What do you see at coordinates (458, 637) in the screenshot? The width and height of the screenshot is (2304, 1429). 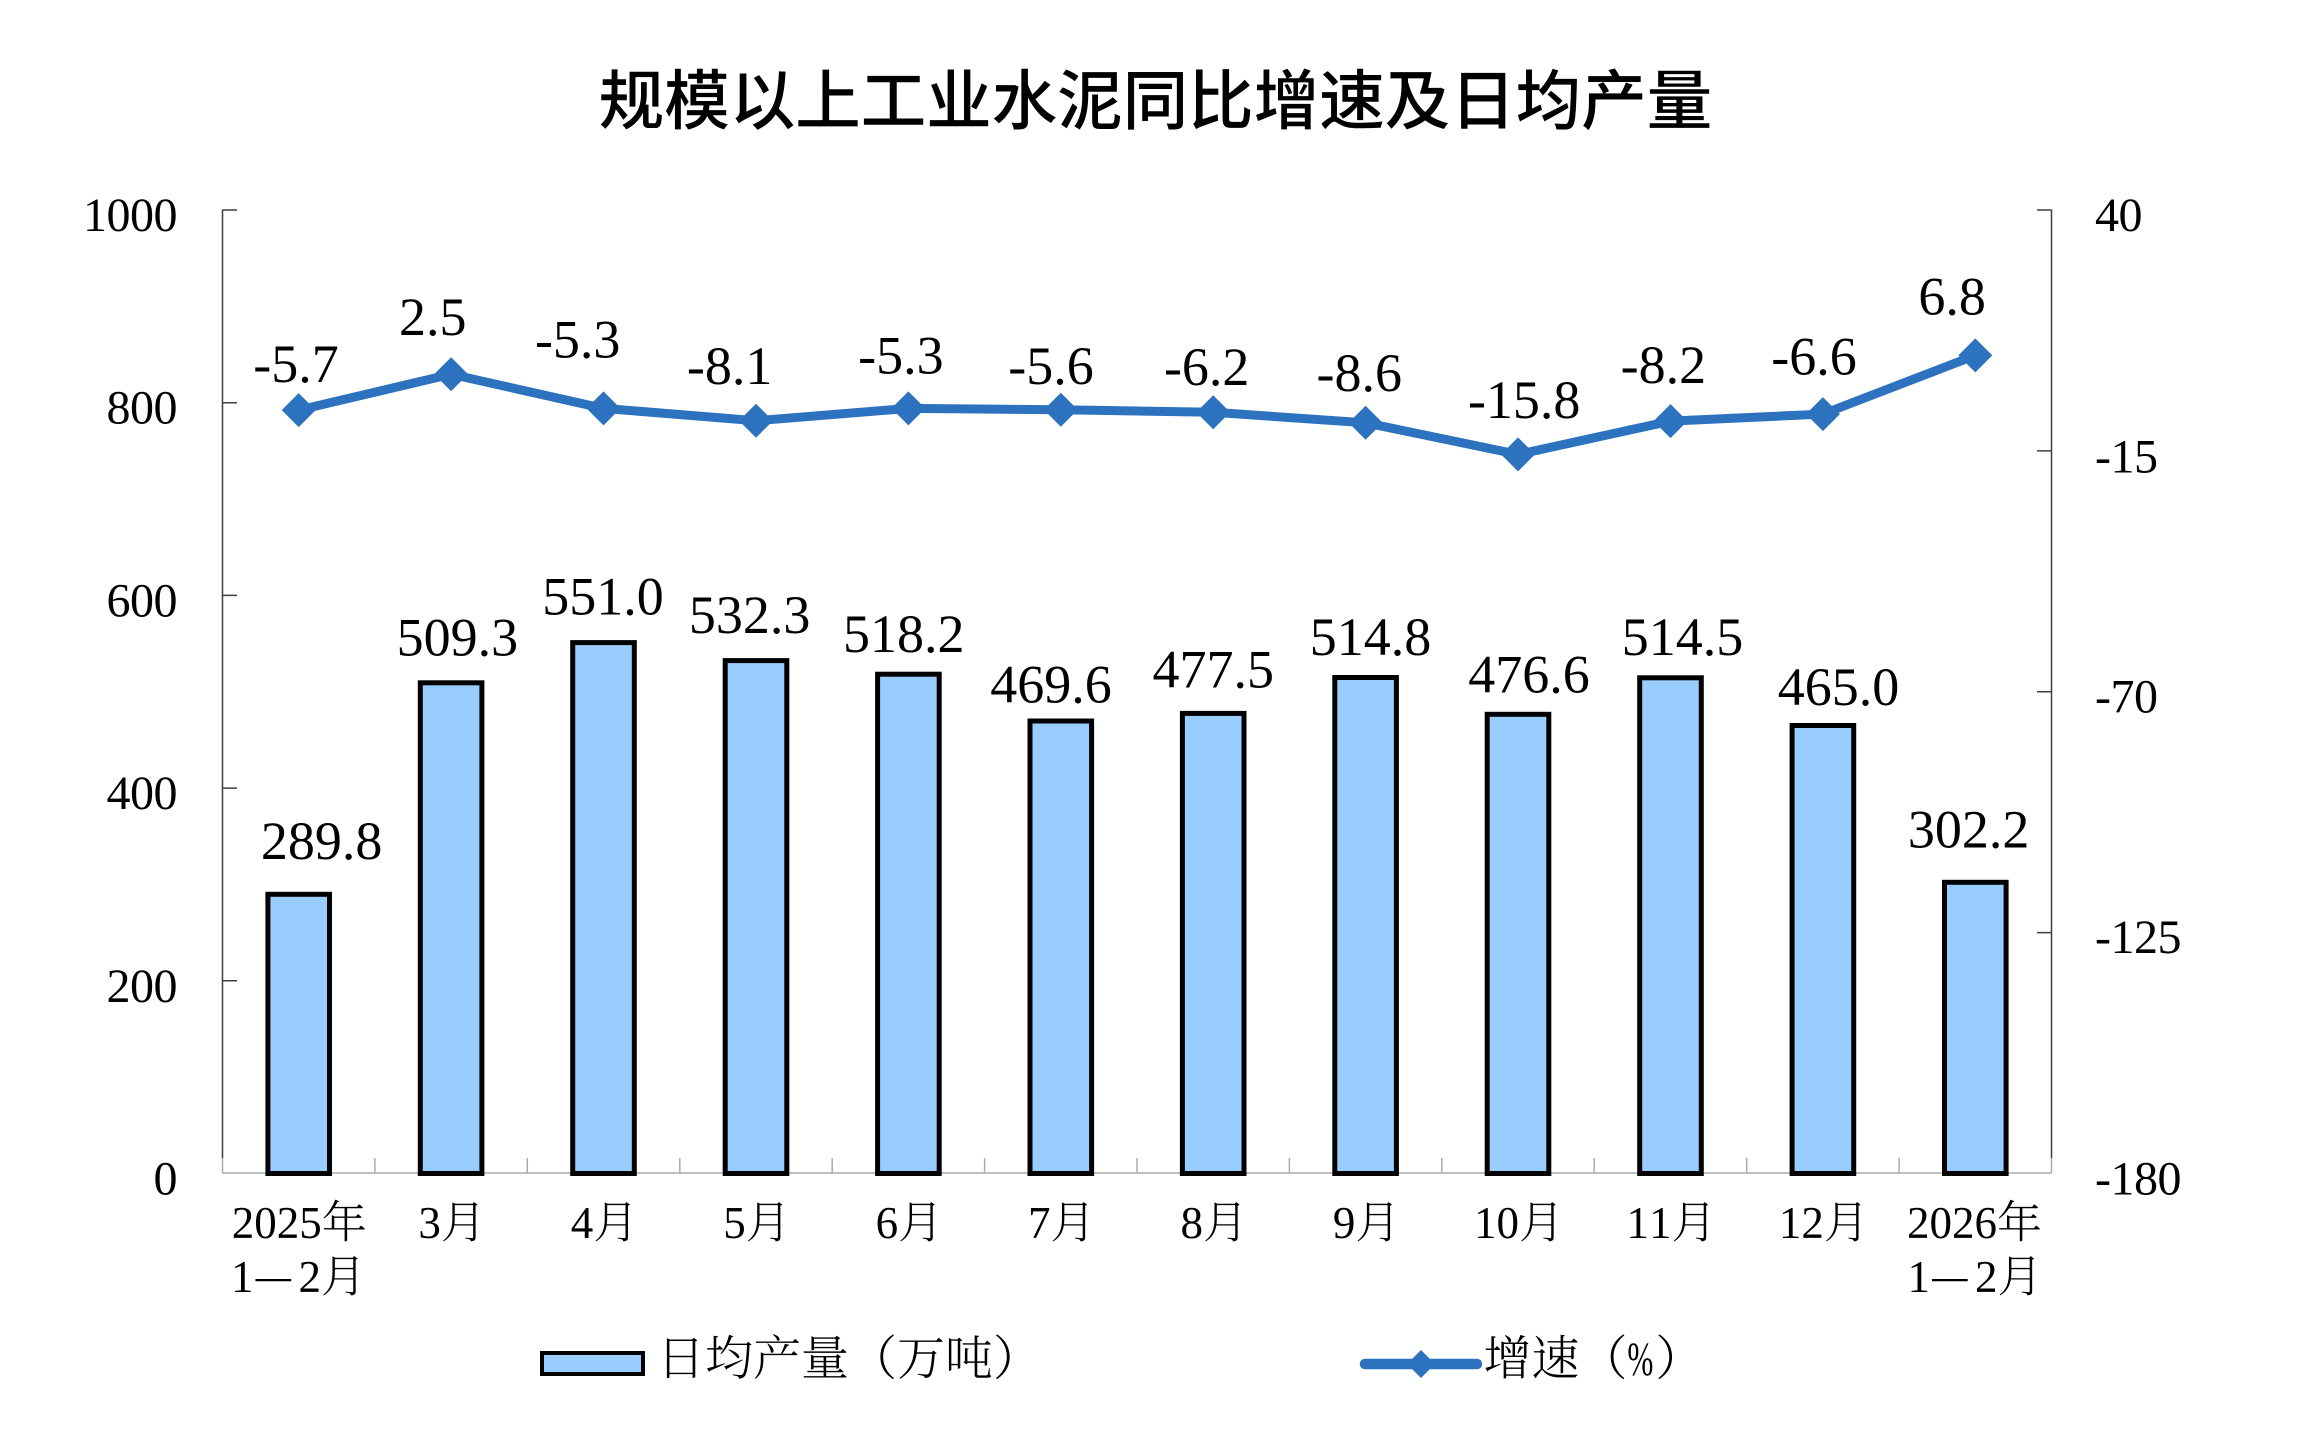 I see `svg-text: 509.3` at bounding box center [458, 637].